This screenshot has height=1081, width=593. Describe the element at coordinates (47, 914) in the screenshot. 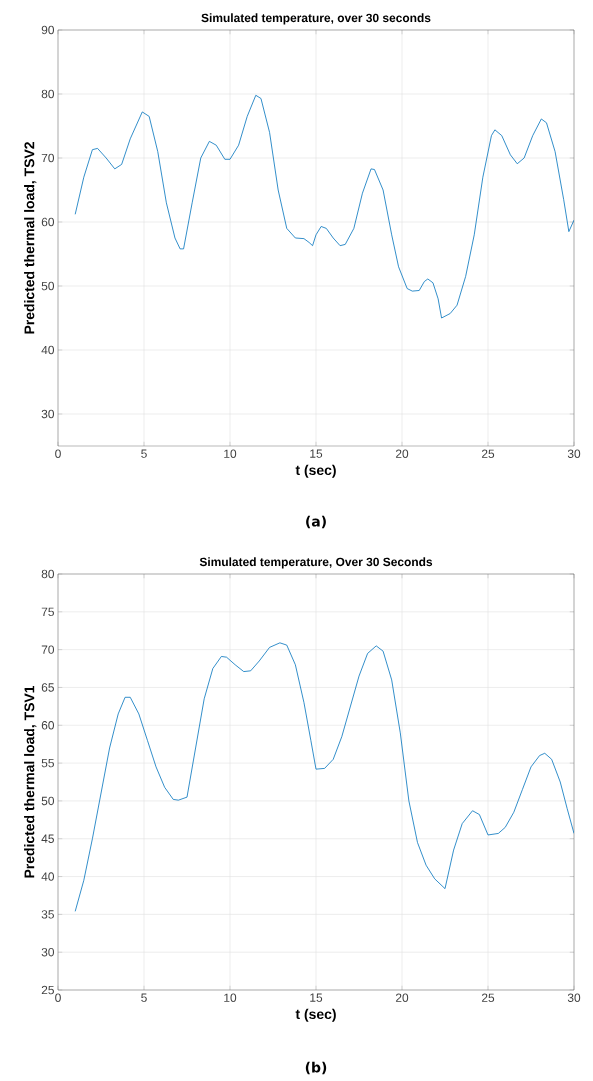

I see `y-tick-label: 35` at that location.